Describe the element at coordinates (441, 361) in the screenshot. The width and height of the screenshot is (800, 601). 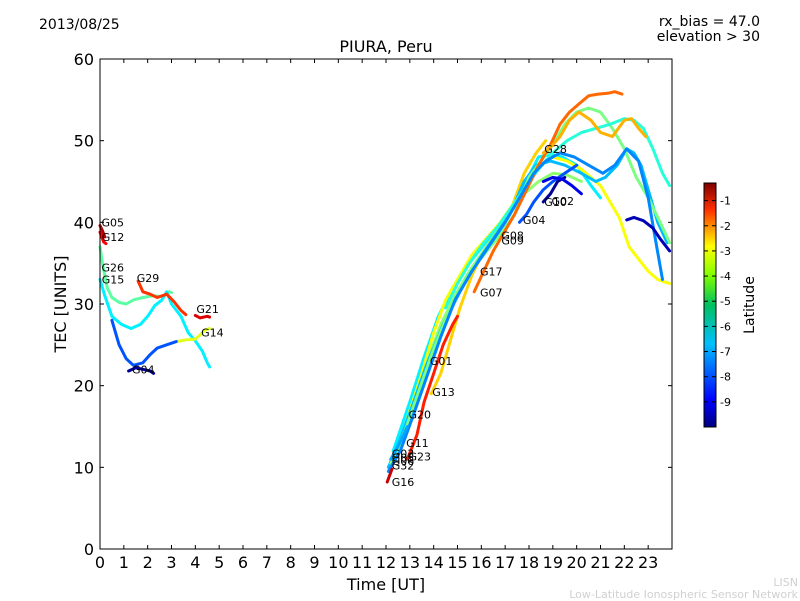
I see `series-label-g01: G01` at that location.